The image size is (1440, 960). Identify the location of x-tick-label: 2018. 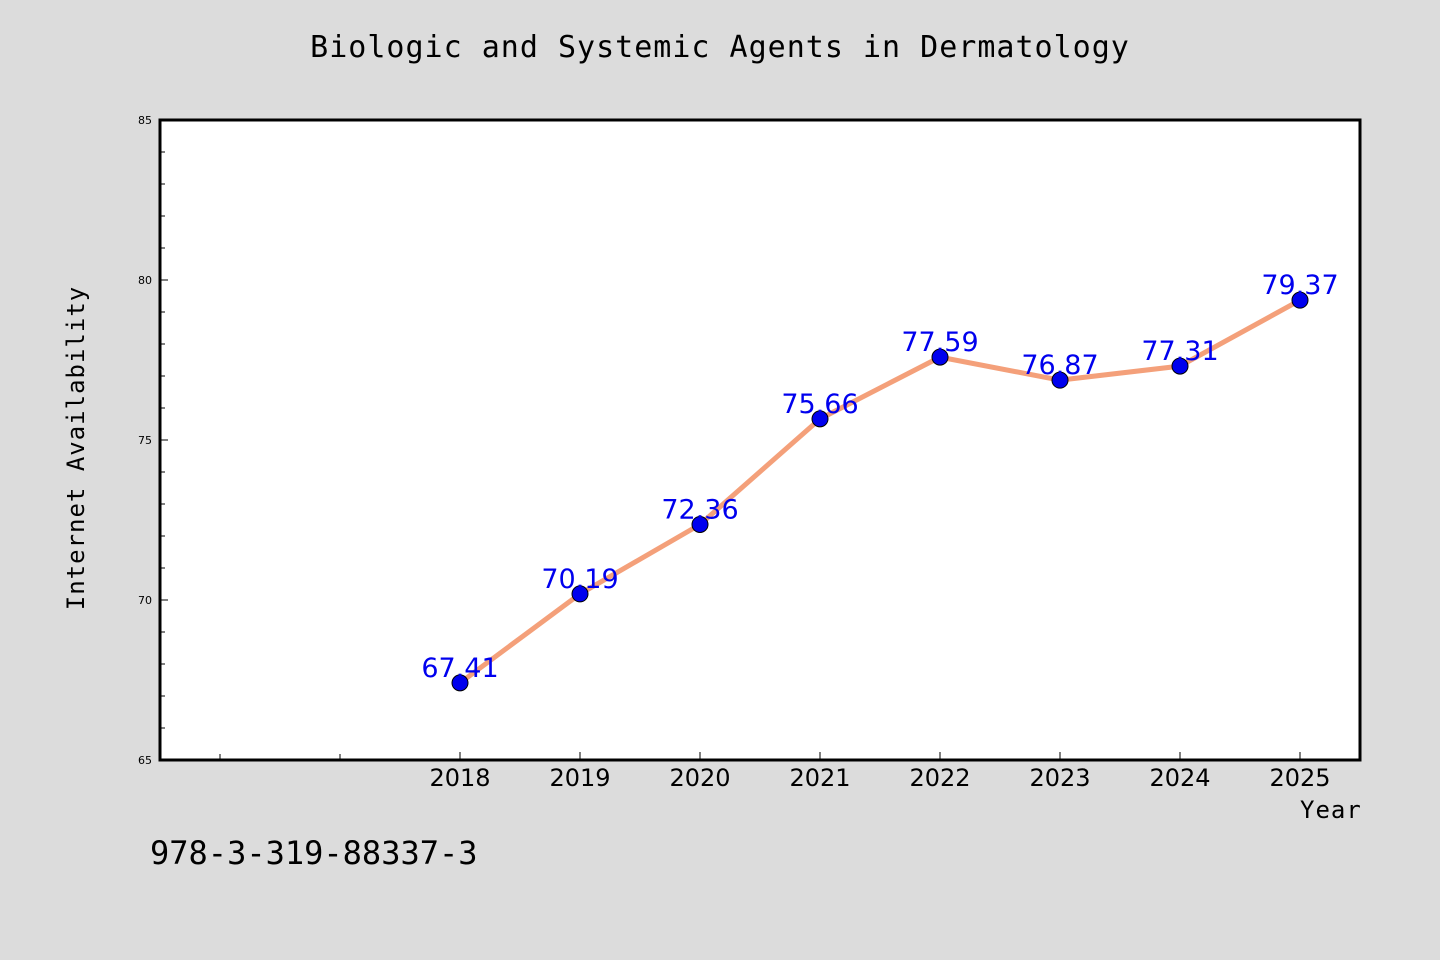
(459, 778).